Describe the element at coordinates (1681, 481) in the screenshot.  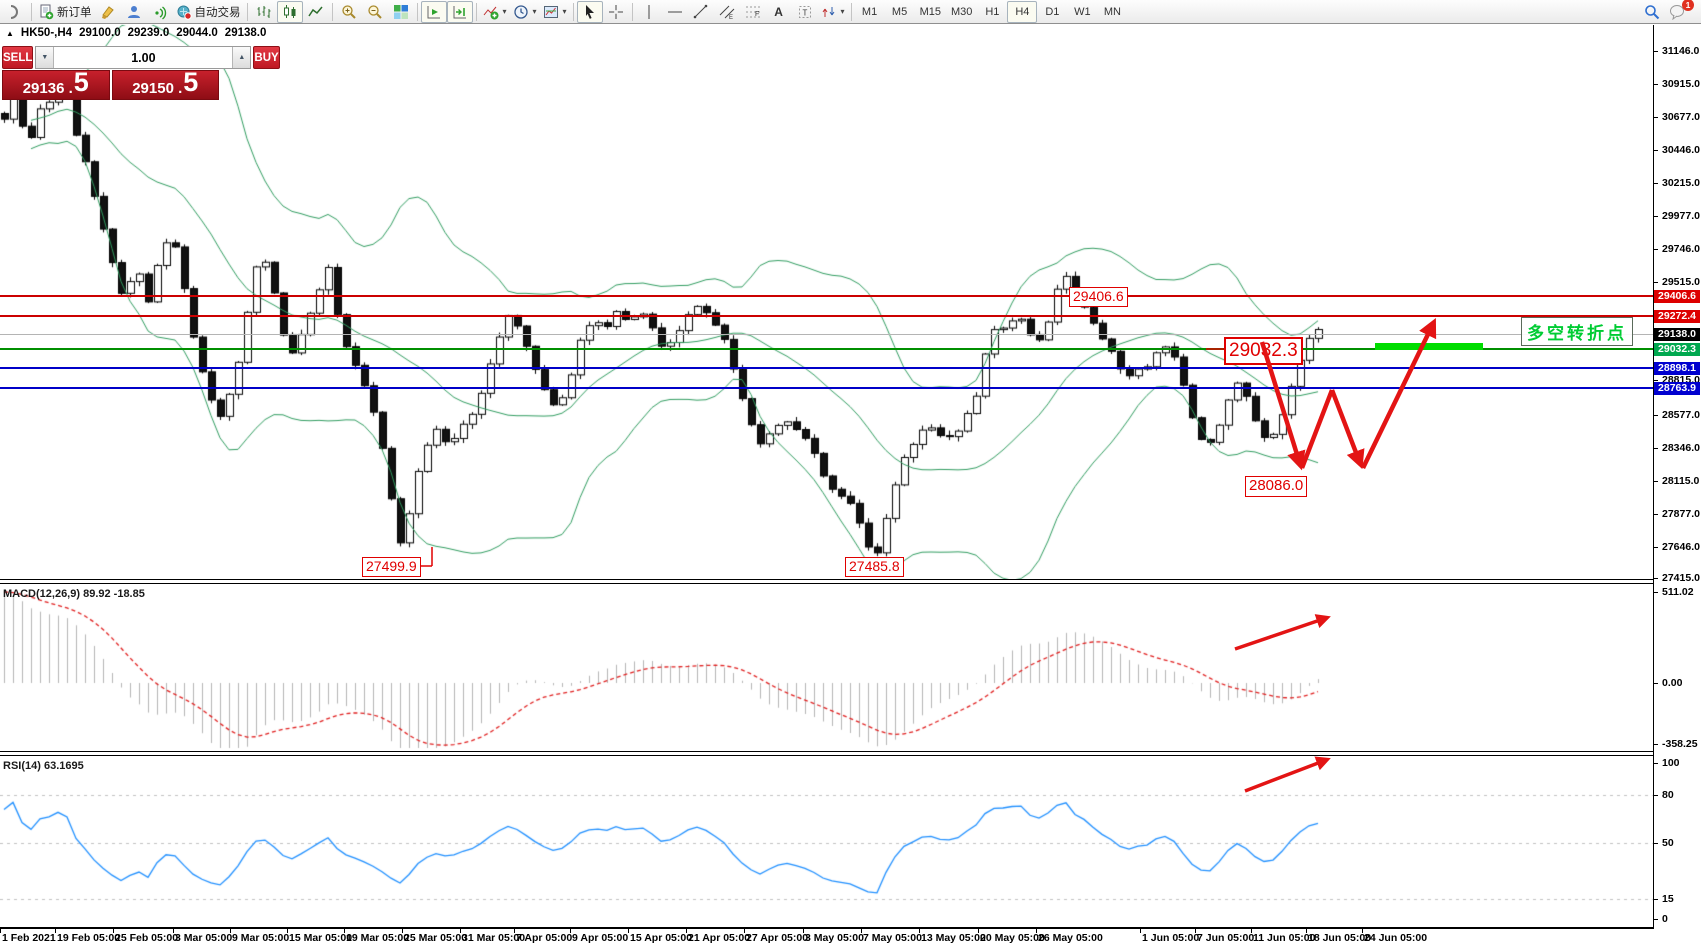
I see `axis-label: 28115.0` at that location.